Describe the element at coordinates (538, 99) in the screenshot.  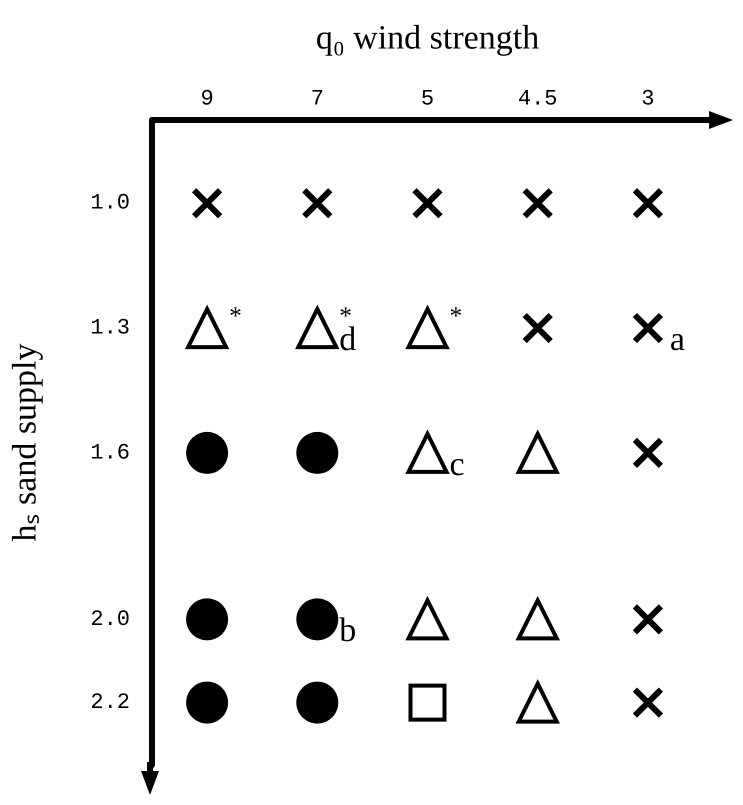
I see `x-tick-label: 4.5` at that location.